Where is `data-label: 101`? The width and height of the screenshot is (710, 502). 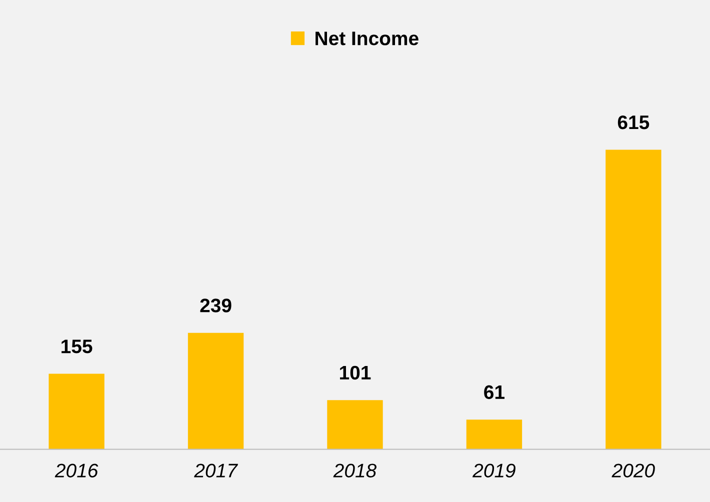
data-label: 101 is located at coordinates (355, 373).